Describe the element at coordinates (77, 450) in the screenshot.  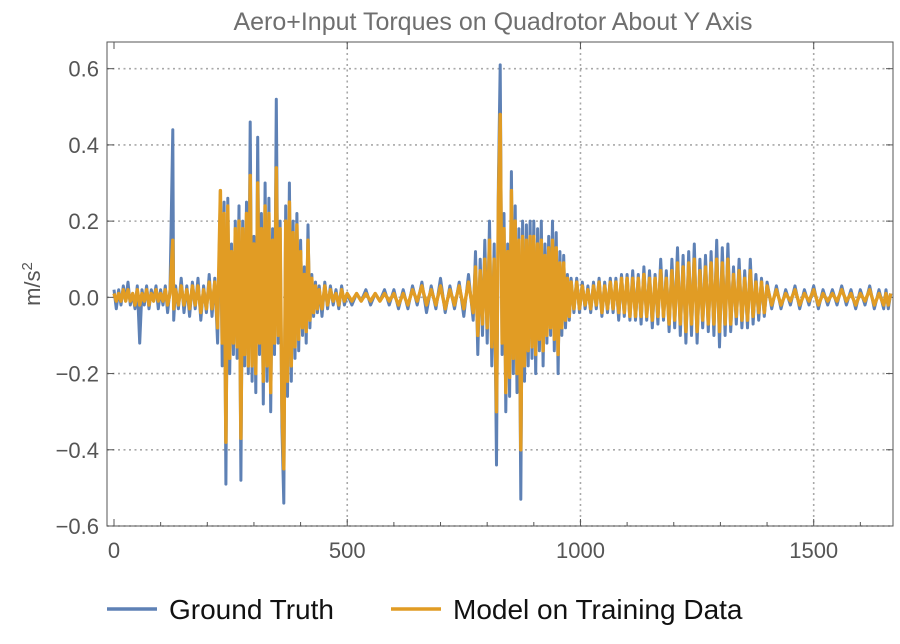
I see `y-tick-label: −0.4` at that location.